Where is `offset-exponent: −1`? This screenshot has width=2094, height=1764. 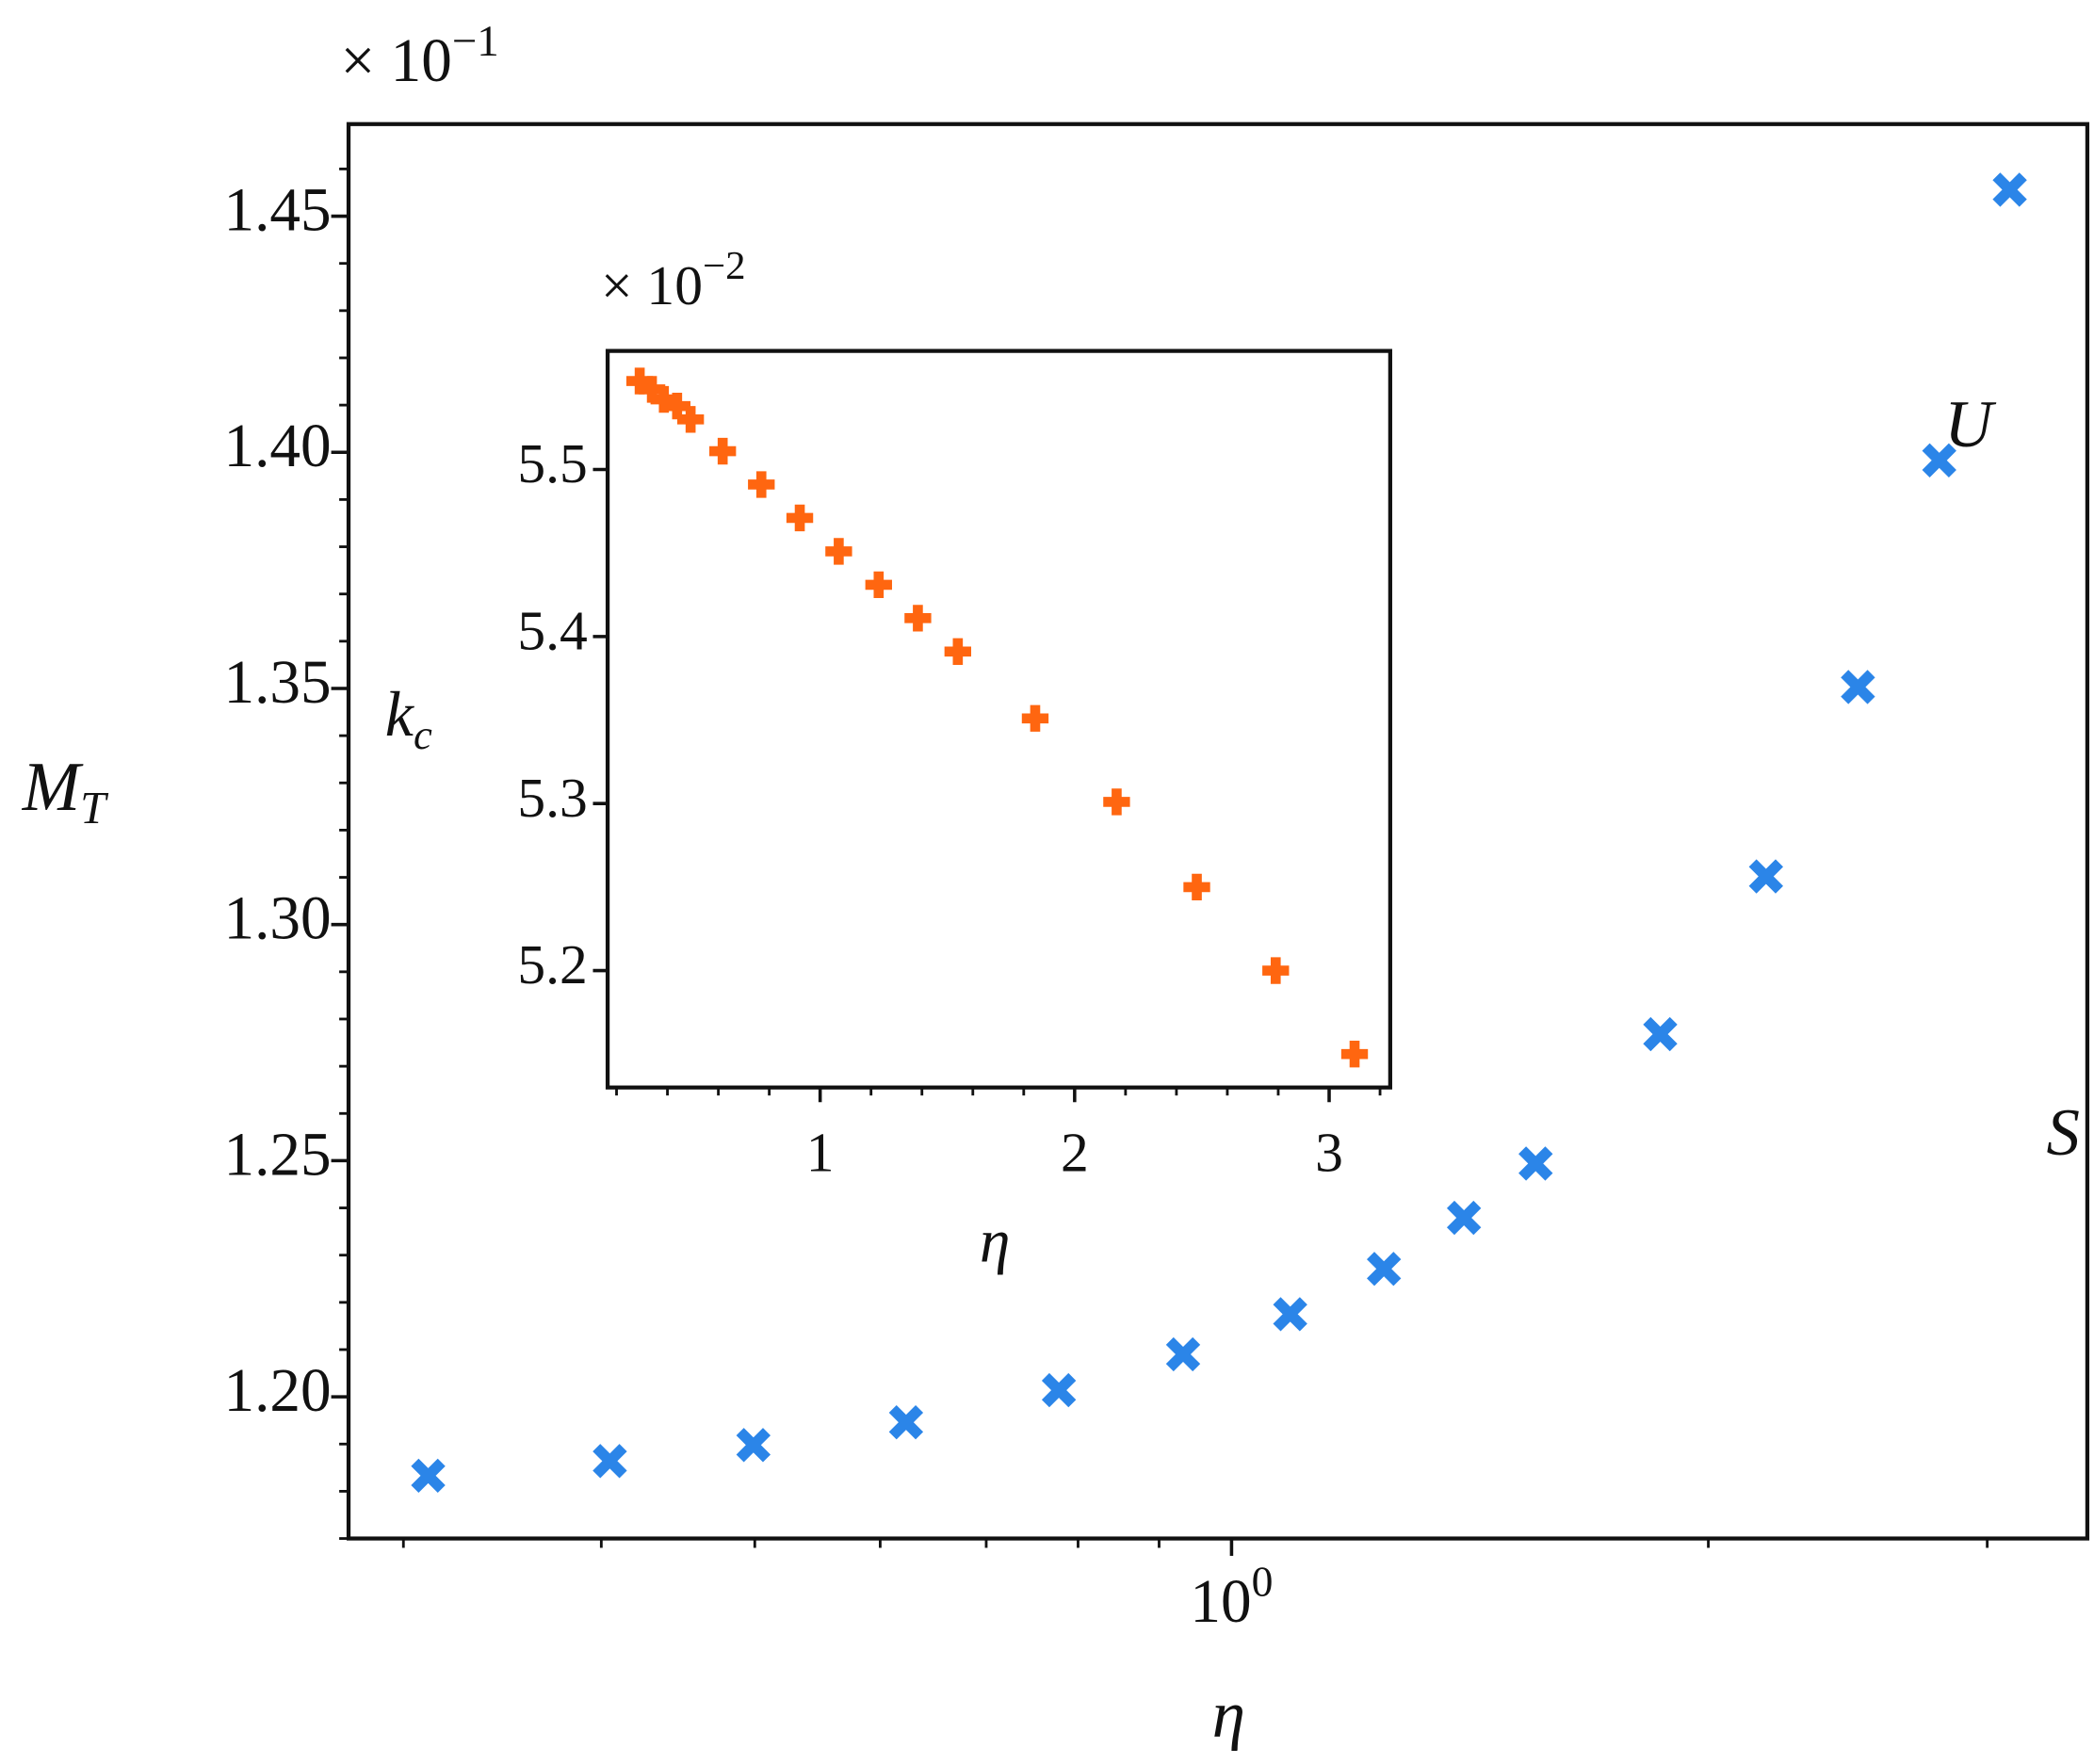 offset-exponent: −1 is located at coordinates (475, 41).